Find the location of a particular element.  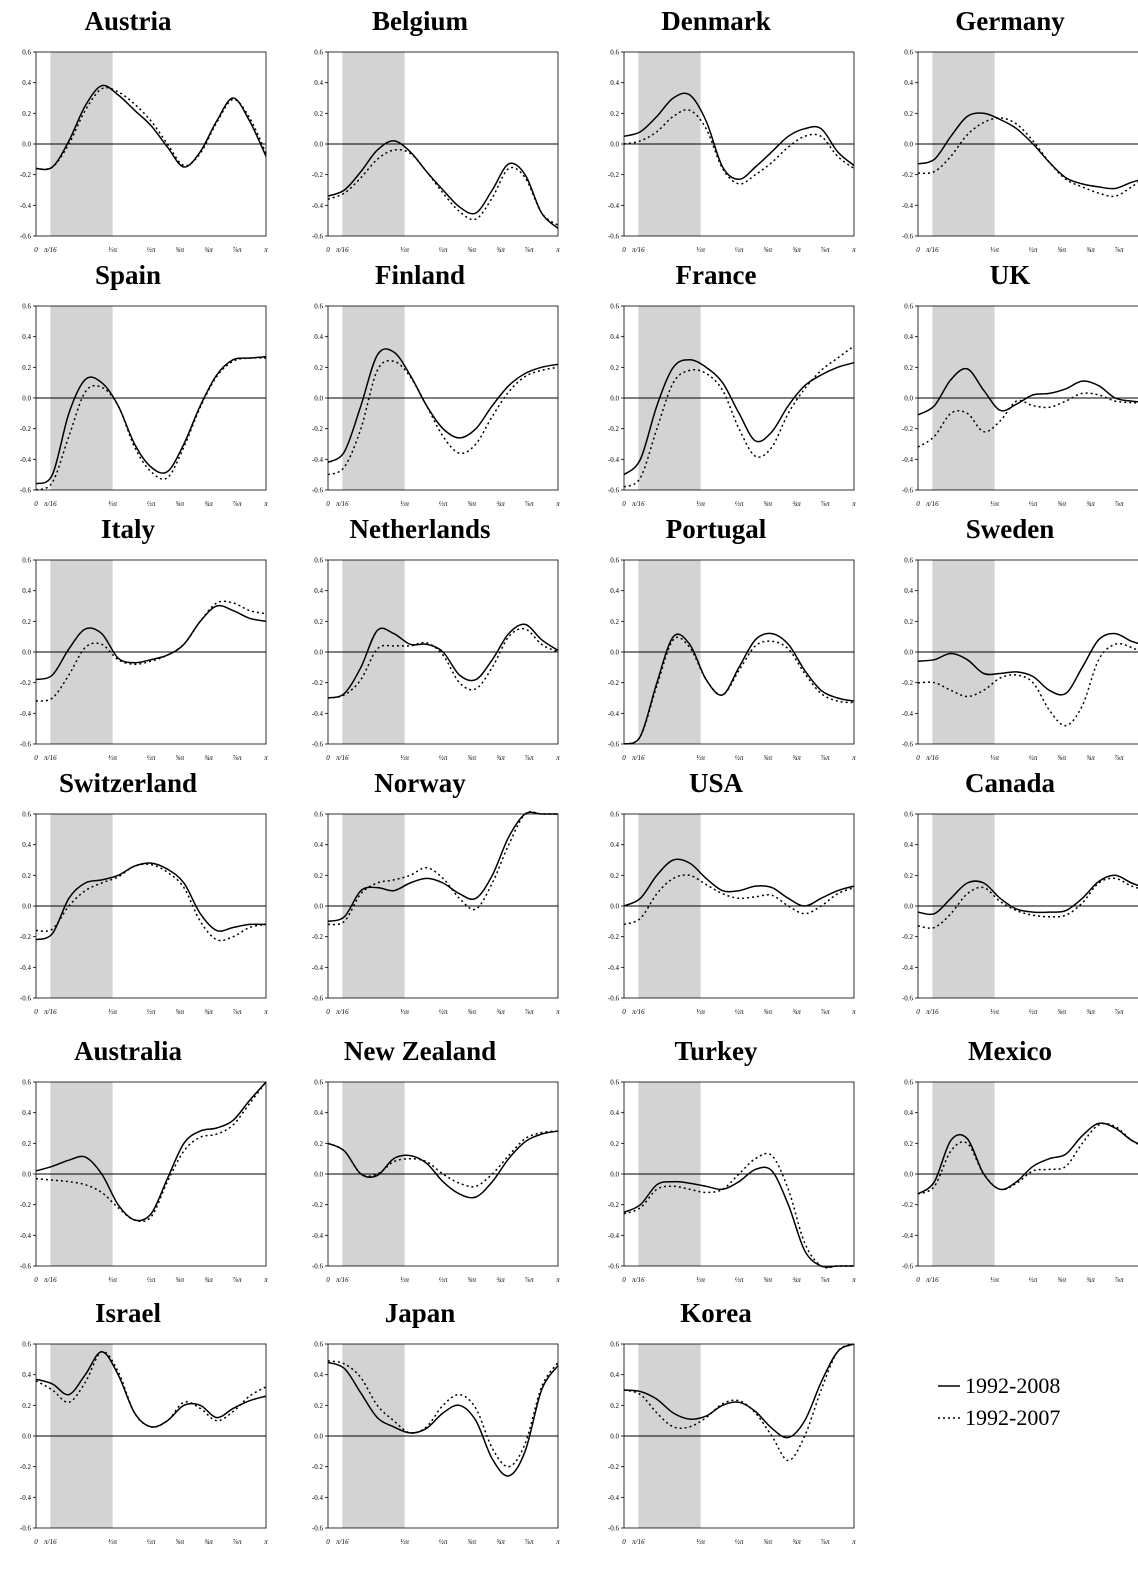

legend-label-solid: 1992-2008 is located at coordinates (1013, 1385).